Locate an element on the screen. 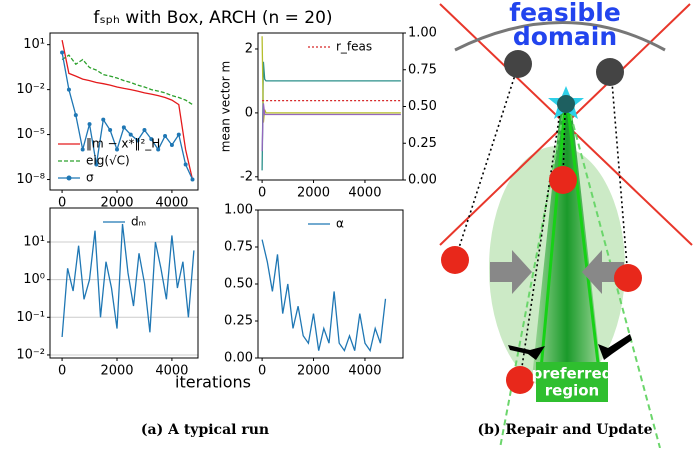 This screenshot has height=452, width=699. y-tick-label: -2 is located at coordinates (246, 176).